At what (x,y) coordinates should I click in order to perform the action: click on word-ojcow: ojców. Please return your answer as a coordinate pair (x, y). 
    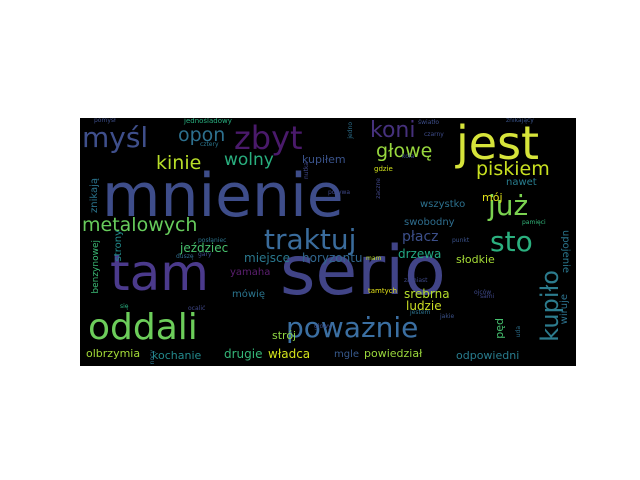
    Looking at the image, I should click on (483, 292).